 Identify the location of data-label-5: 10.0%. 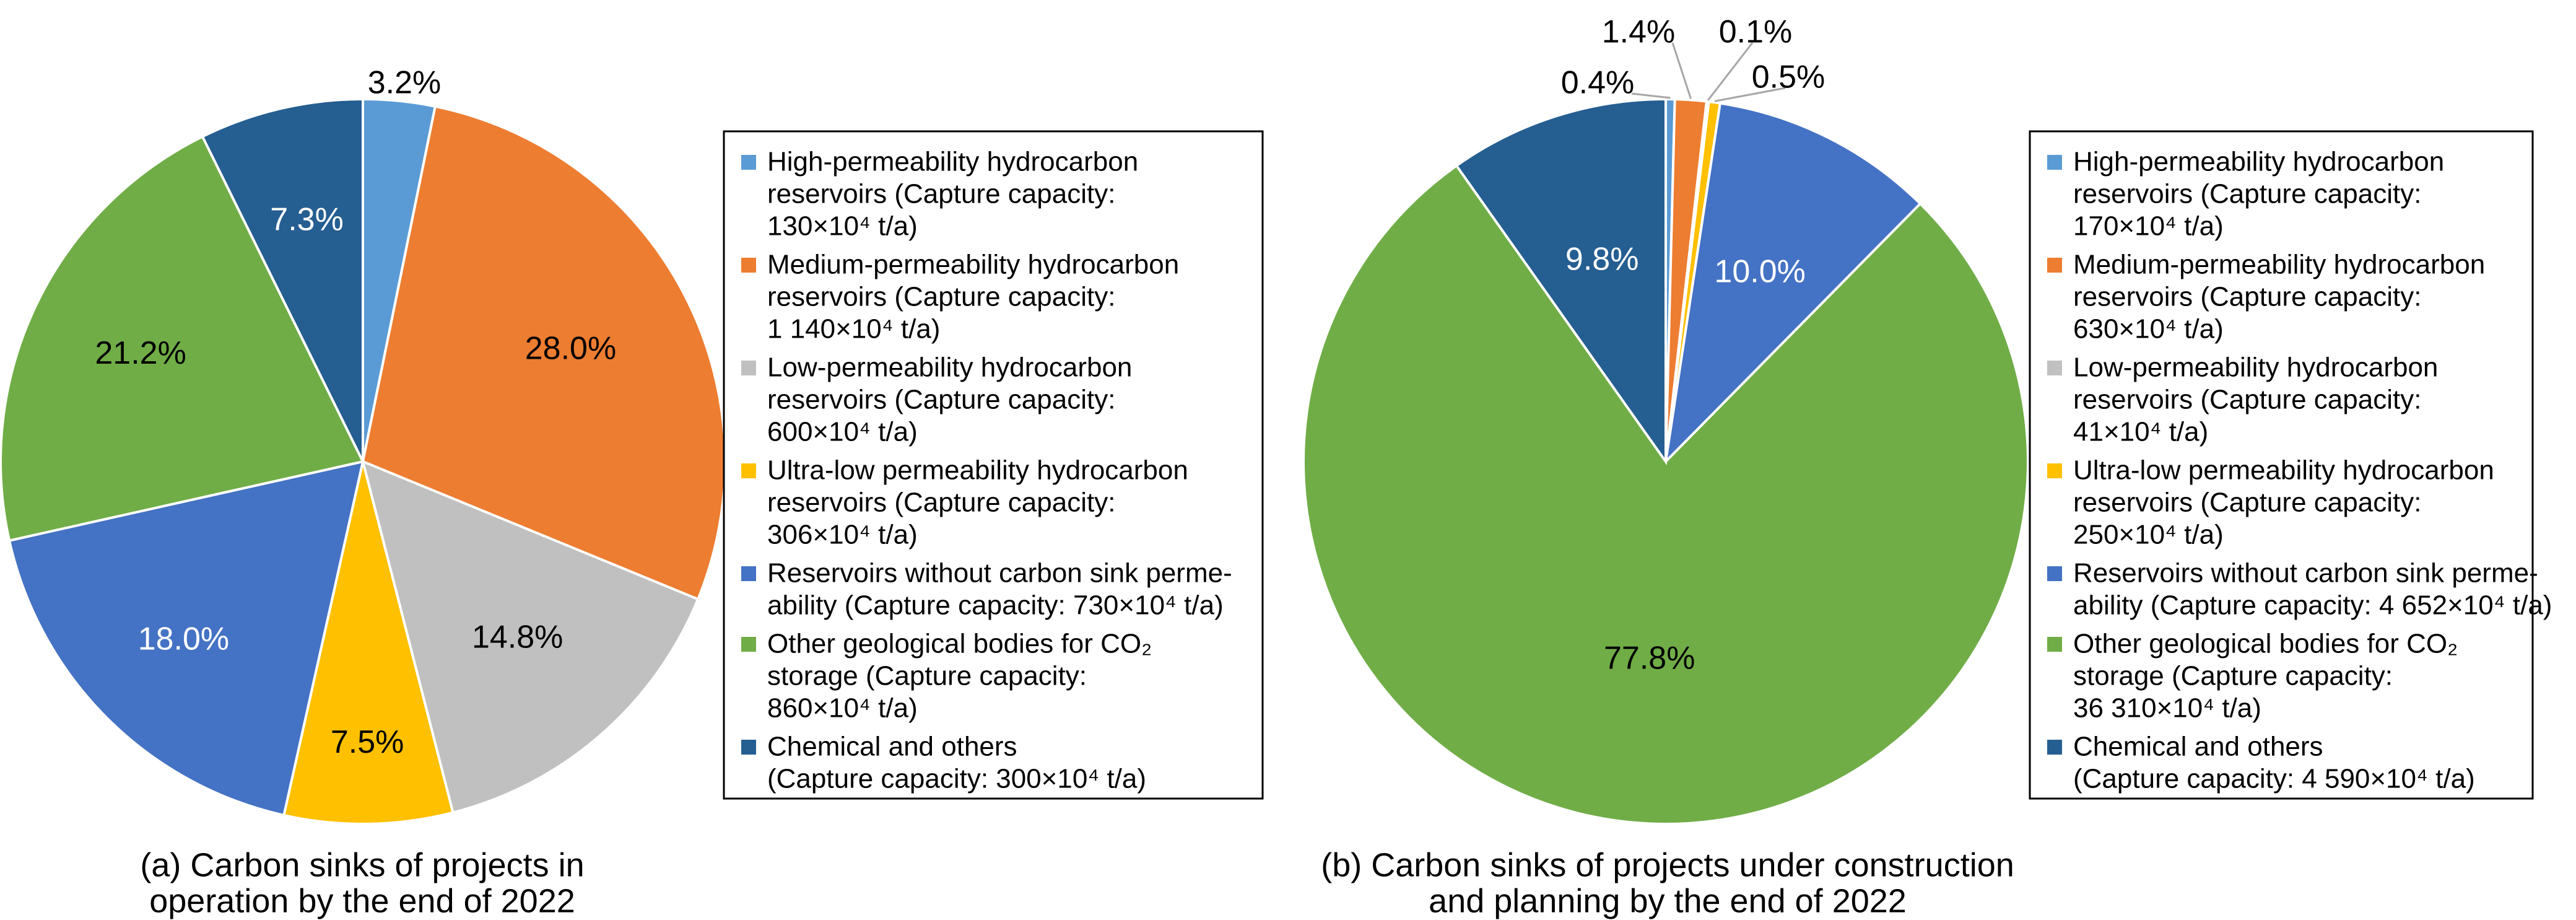
(1759, 271).